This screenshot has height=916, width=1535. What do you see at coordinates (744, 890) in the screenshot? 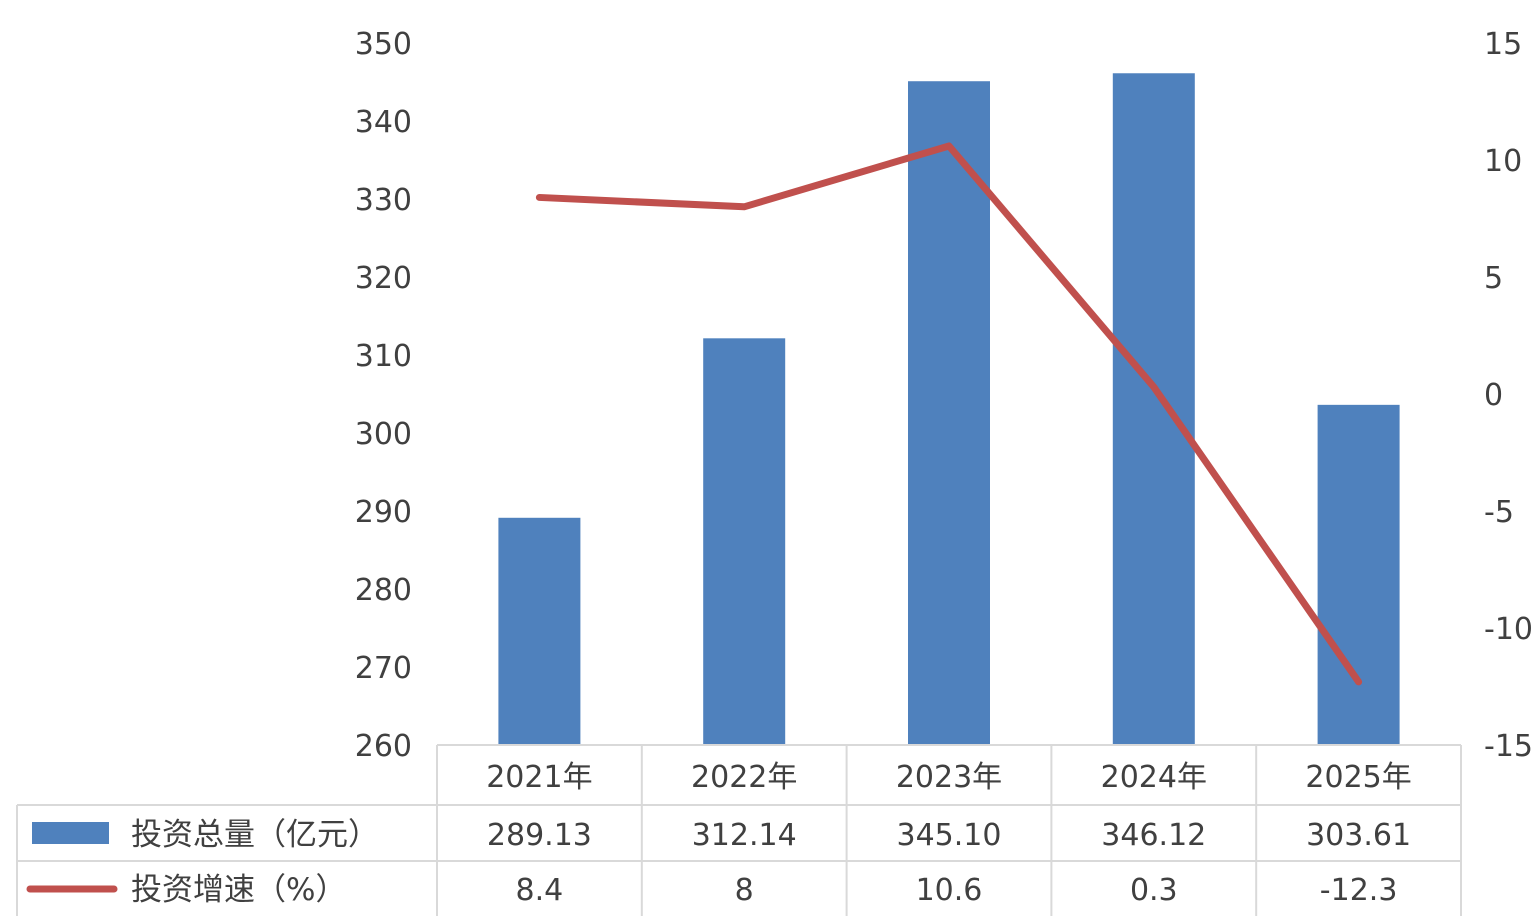
I see `line-value-label: 8` at bounding box center [744, 890].